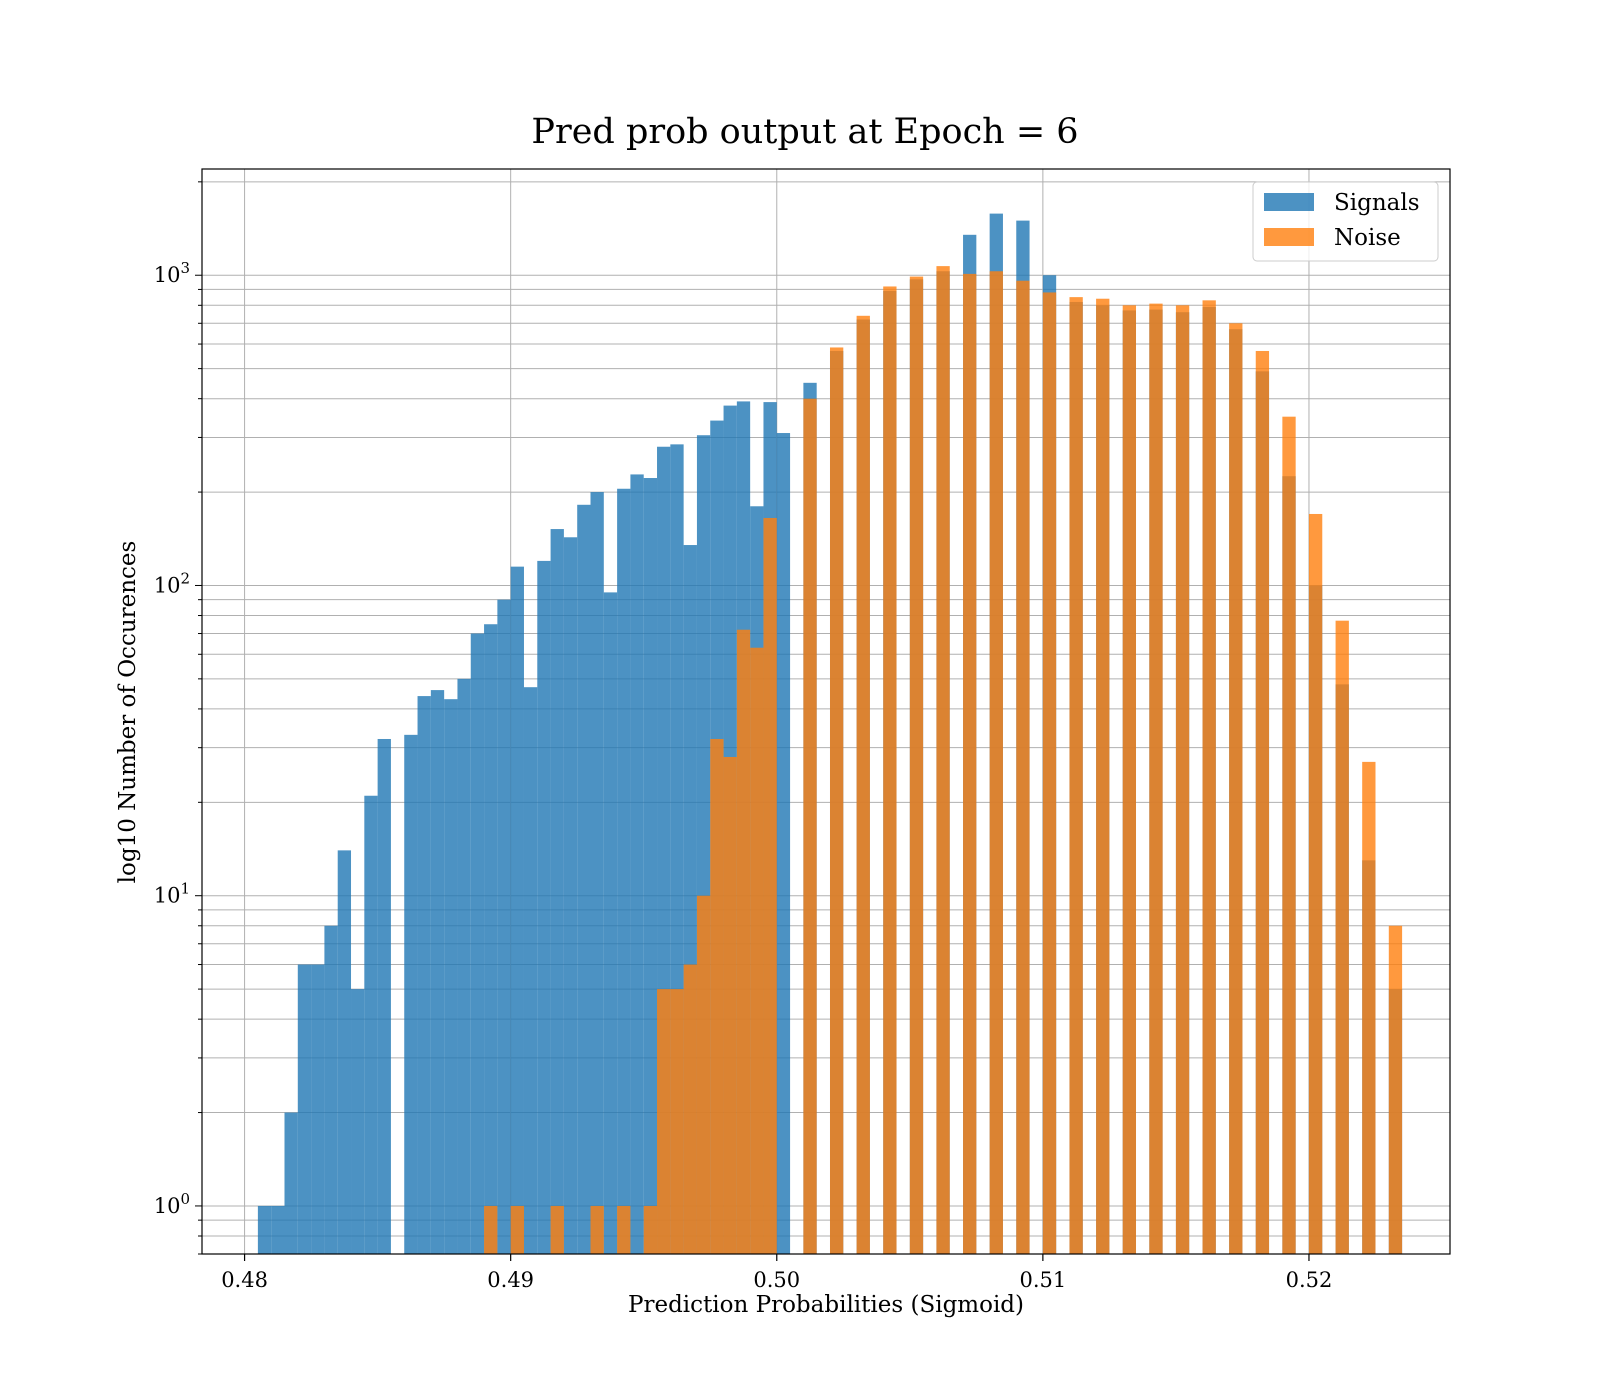  Describe the element at coordinates (1377, 203) in the screenshot. I see `legend-label-signals: Signals` at that location.